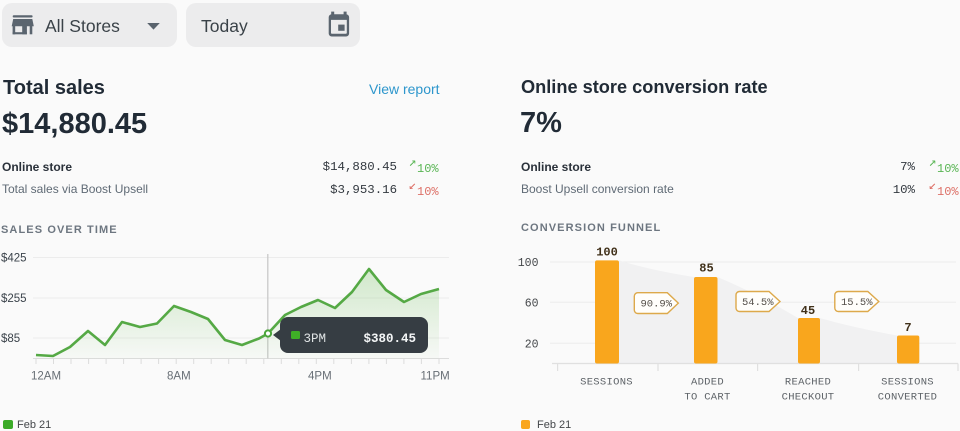  What do you see at coordinates (907, 328) in the screenshot?
I see `svg-text: 7` at bounding box center [907, 328].